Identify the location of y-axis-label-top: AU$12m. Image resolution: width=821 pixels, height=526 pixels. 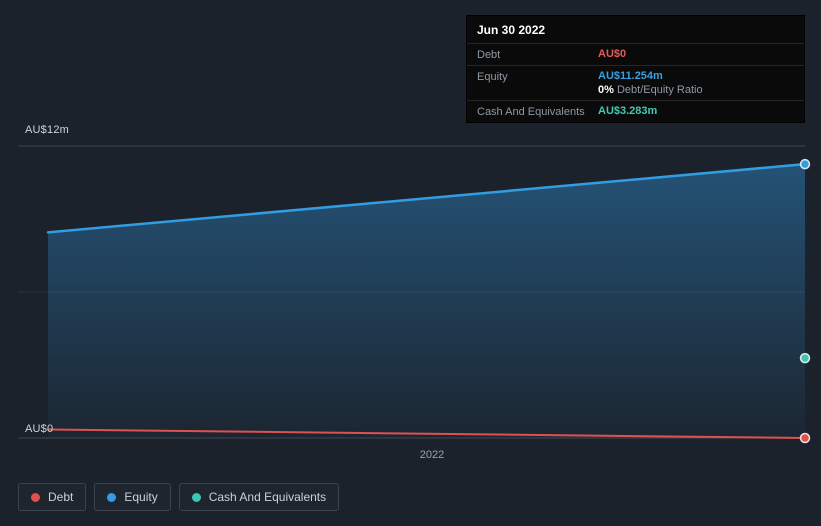
(47, 130).